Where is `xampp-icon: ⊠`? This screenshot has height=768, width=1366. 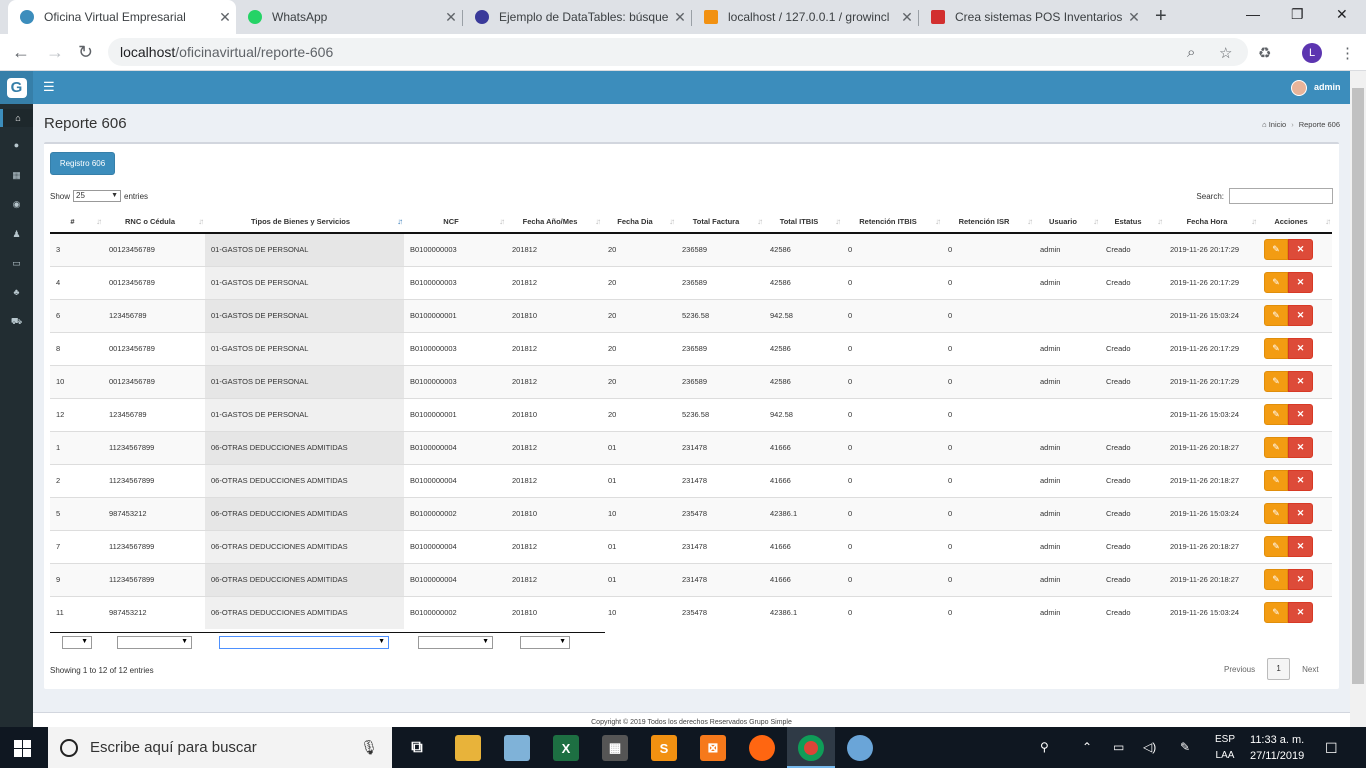
xampp-icon: ⊠ is located at coordinates (713, 748).